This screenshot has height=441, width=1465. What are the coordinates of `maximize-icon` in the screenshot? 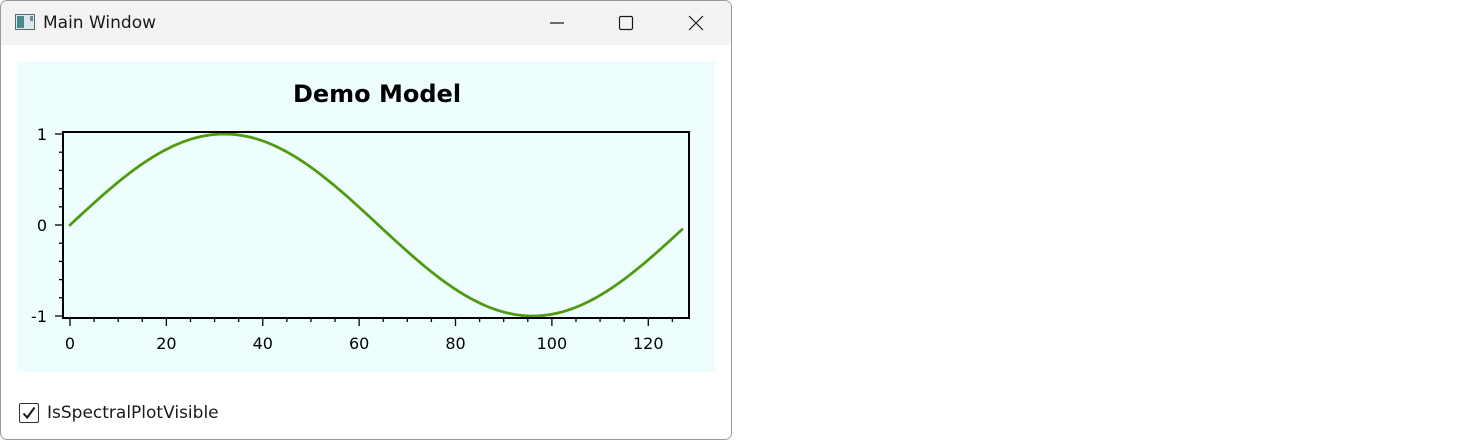 It's located at (626, 23).